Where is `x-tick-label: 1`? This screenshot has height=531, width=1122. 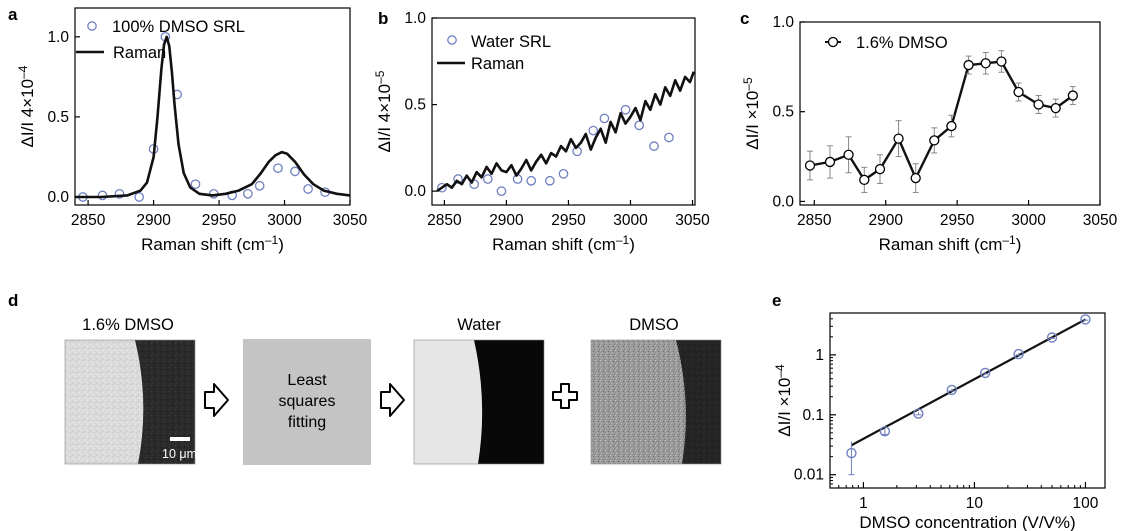
x-tick-label: 1 is located at coordinates (863, 503).